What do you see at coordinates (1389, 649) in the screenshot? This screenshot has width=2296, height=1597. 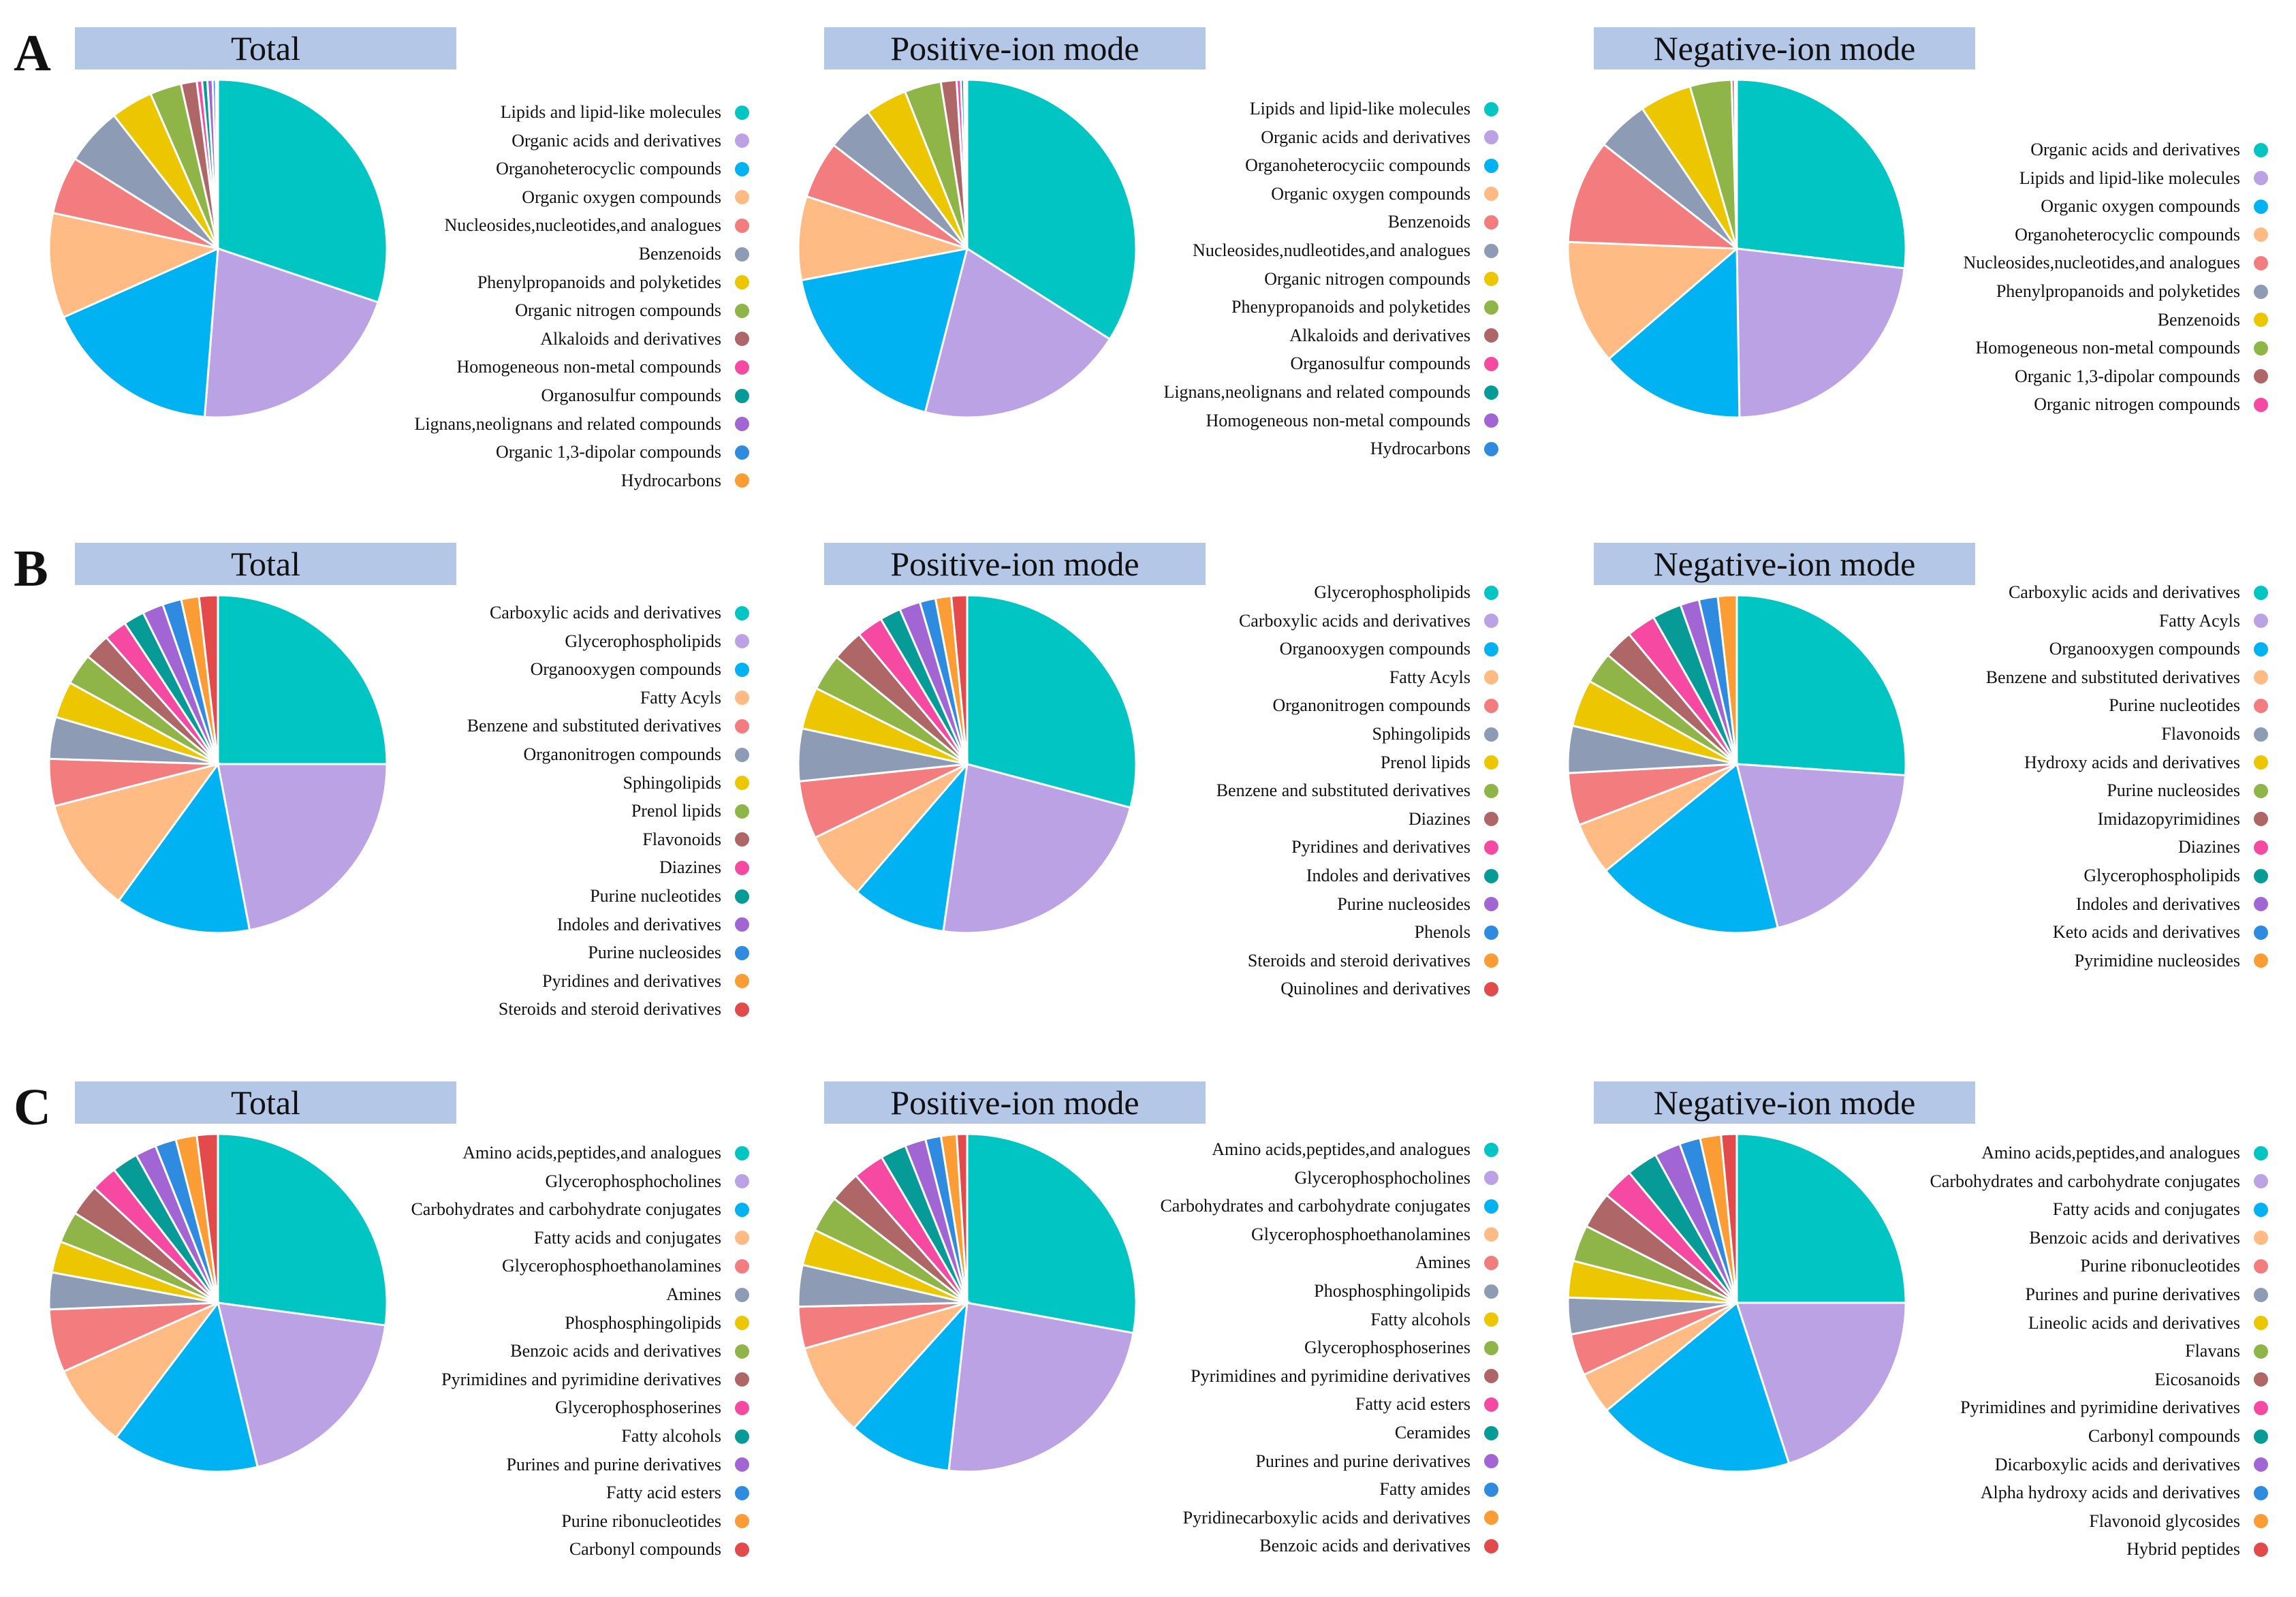 I see `legend-item: Organooxygen compounds` at bounding box center [1389, 649].